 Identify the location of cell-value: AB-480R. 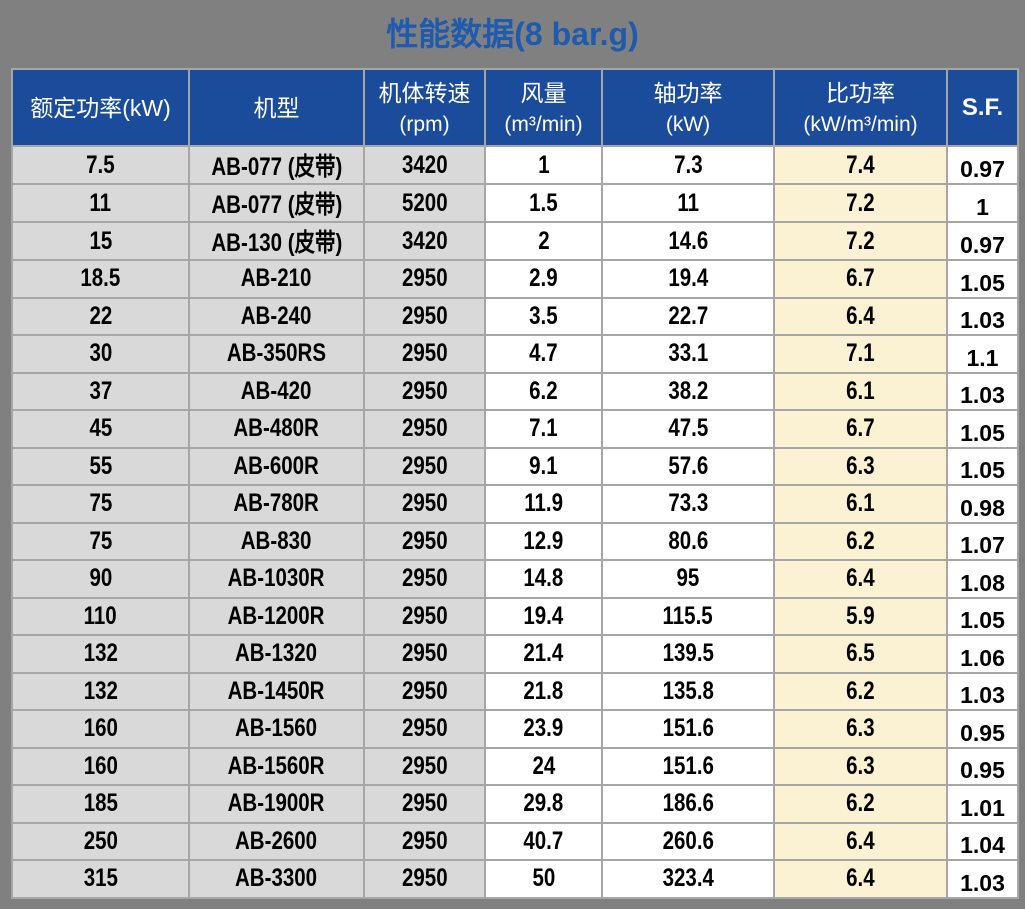
(276, 428).